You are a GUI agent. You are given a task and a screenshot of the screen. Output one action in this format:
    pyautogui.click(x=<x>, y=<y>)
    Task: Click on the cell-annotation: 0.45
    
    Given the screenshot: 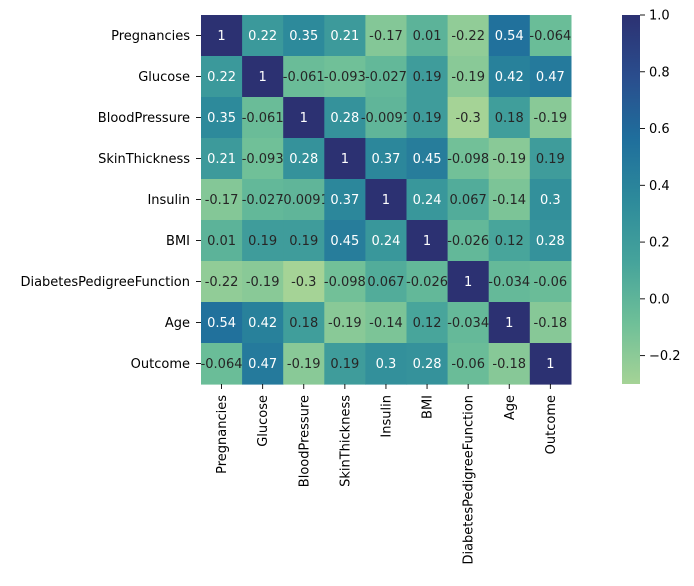 What is the action you would take?
    pyautogui.click(x=427, y=159)
    